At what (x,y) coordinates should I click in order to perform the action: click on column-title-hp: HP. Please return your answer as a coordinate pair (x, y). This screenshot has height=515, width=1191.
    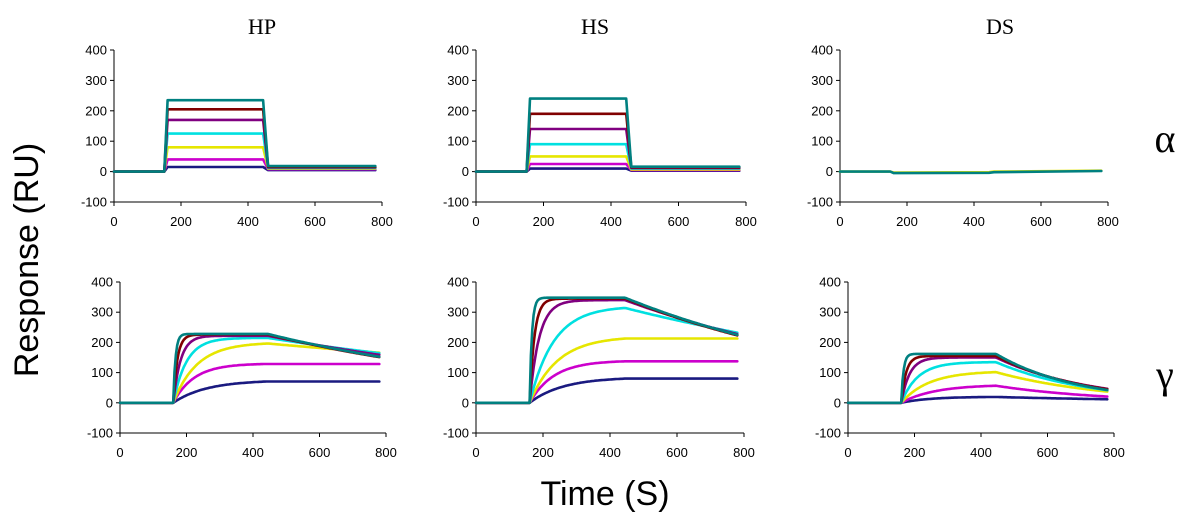
    Looking at the image, I should click on (262, 26).